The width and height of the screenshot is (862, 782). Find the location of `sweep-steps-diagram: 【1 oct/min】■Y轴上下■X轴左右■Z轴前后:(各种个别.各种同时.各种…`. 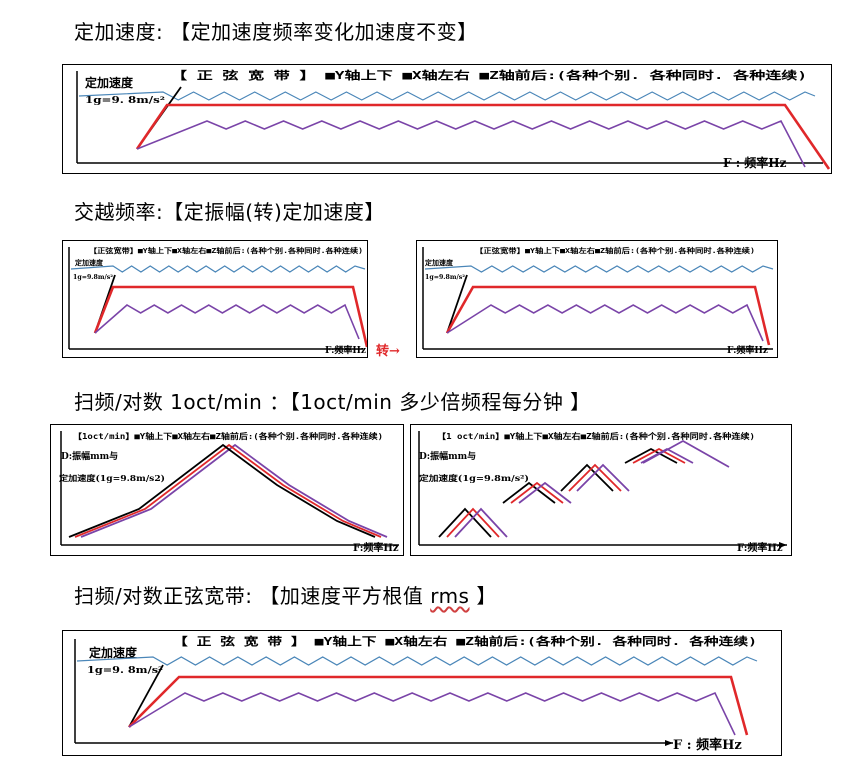

sweep-steps-diagram: 【1 oct/min】■Y轴上下■X轴左右■Z轴前后:(各种个别.各种同时.各种… is located at coordinates (602, 492).